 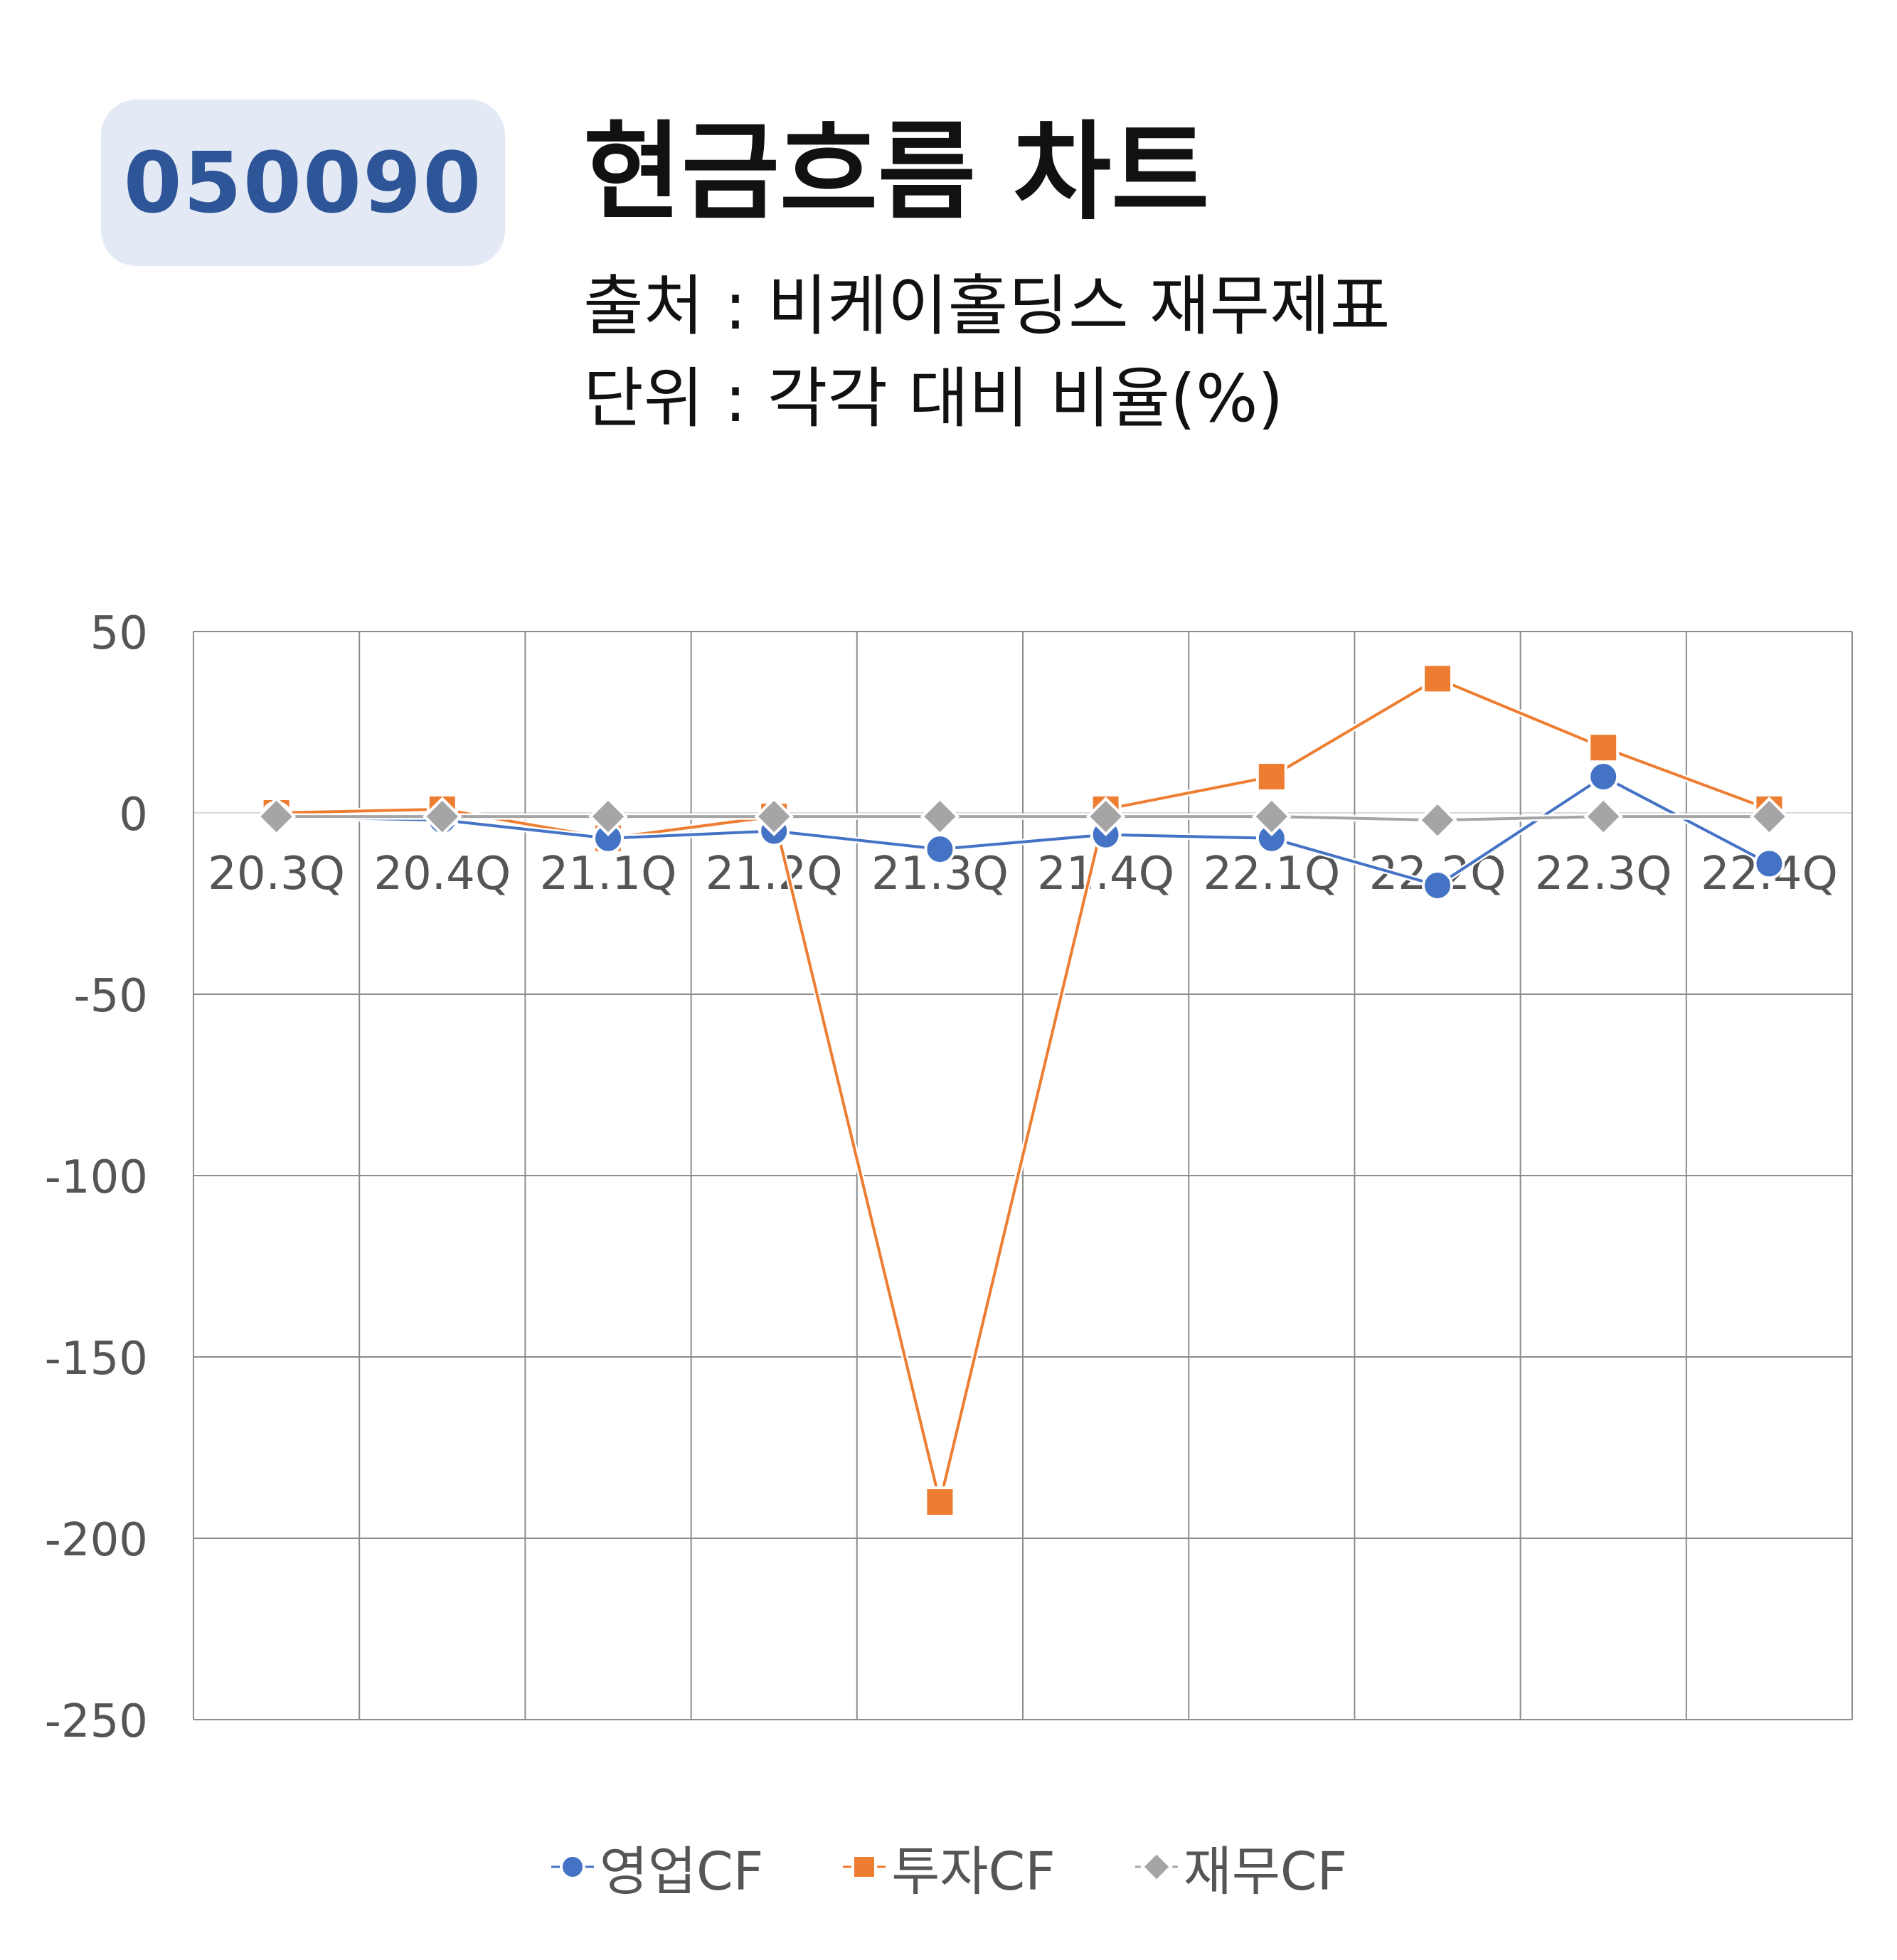 What do you see at coordinates (775, 874) in the screenshot?
I see `x-tick-label: 21.2Q` at bounding box center [775, 874].